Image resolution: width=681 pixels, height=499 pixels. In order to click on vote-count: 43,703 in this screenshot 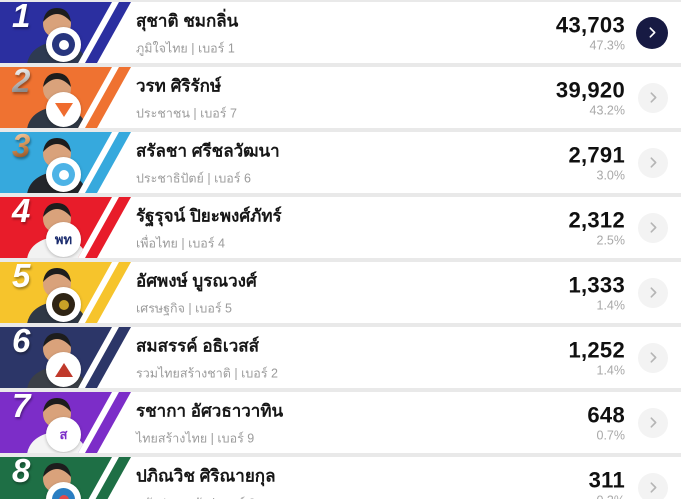, I will do `click(590, 24)`.